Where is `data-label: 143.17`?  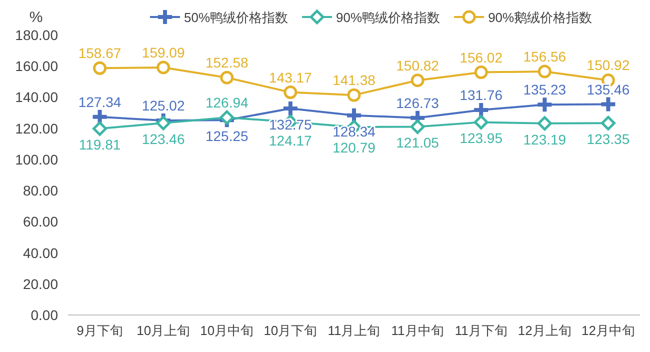
data-label: 143.17 is located at coordinates (290, 77).